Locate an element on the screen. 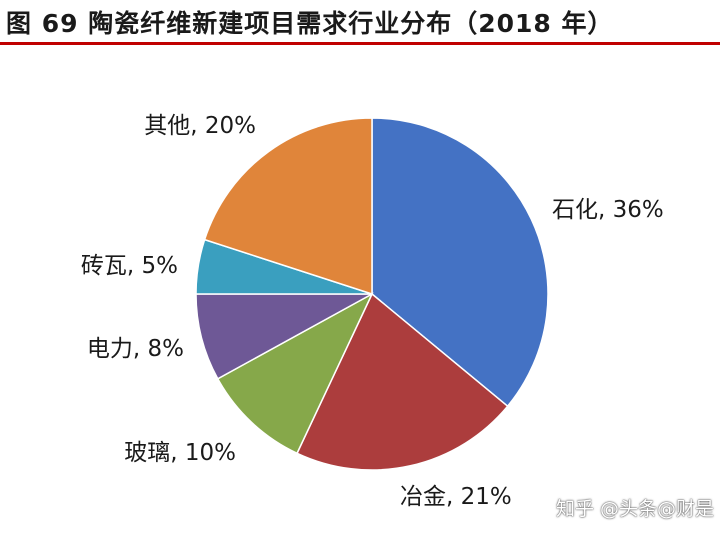 The height and width of the screenshot is (536, 720). title-divider is located at coordinates (360, 43).